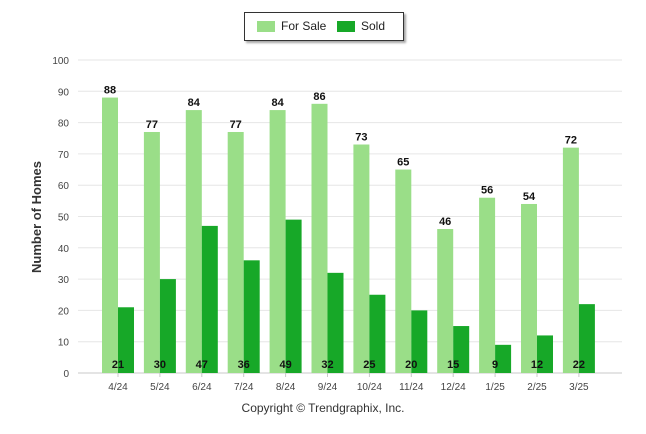  Describe the element at coordinates (319, 97) in the screenshot. I see `data-label-for-sale: 86` at that location.